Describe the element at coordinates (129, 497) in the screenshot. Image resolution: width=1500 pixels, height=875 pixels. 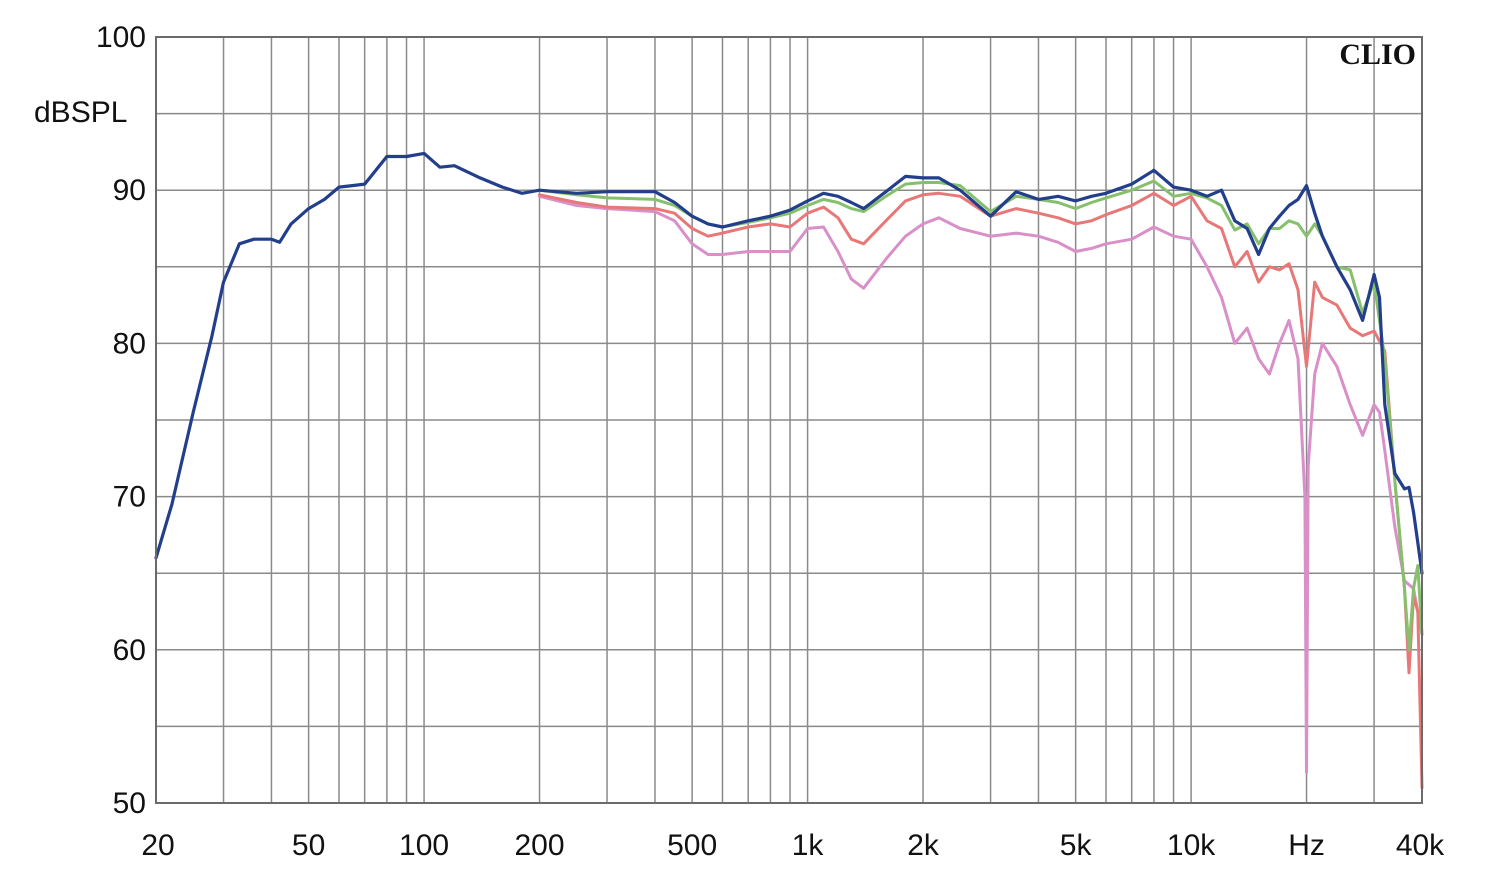
I see `y-tick-label: 70` at that location.